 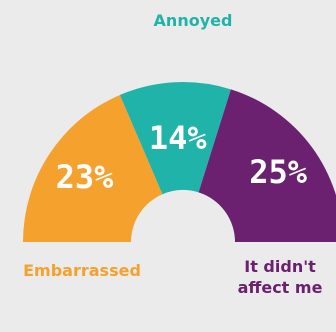 What do you see at coordinates (280, 277) in the screenshot?
I see `category-label-it-didn-t-affect-me: It didn't affect me` at bounding box center [280, 277].